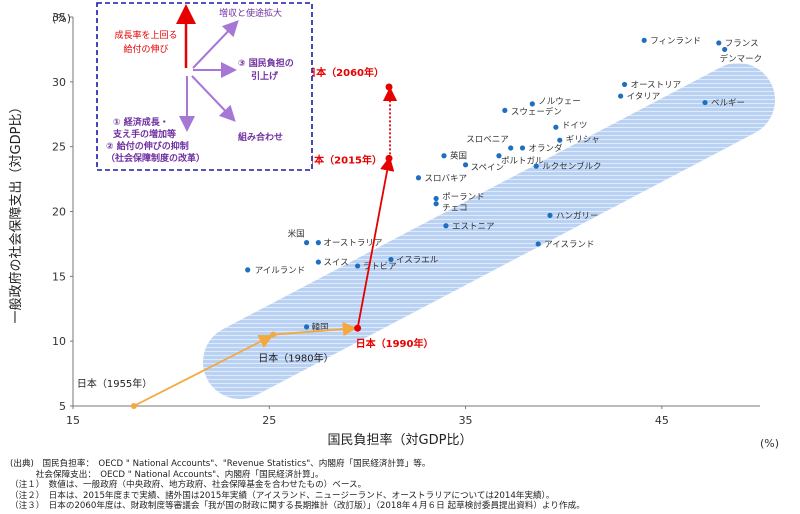  Describe the element at coordinates (203, 371) in the screenshot. I see `japan-path-1955-1980` at that location.